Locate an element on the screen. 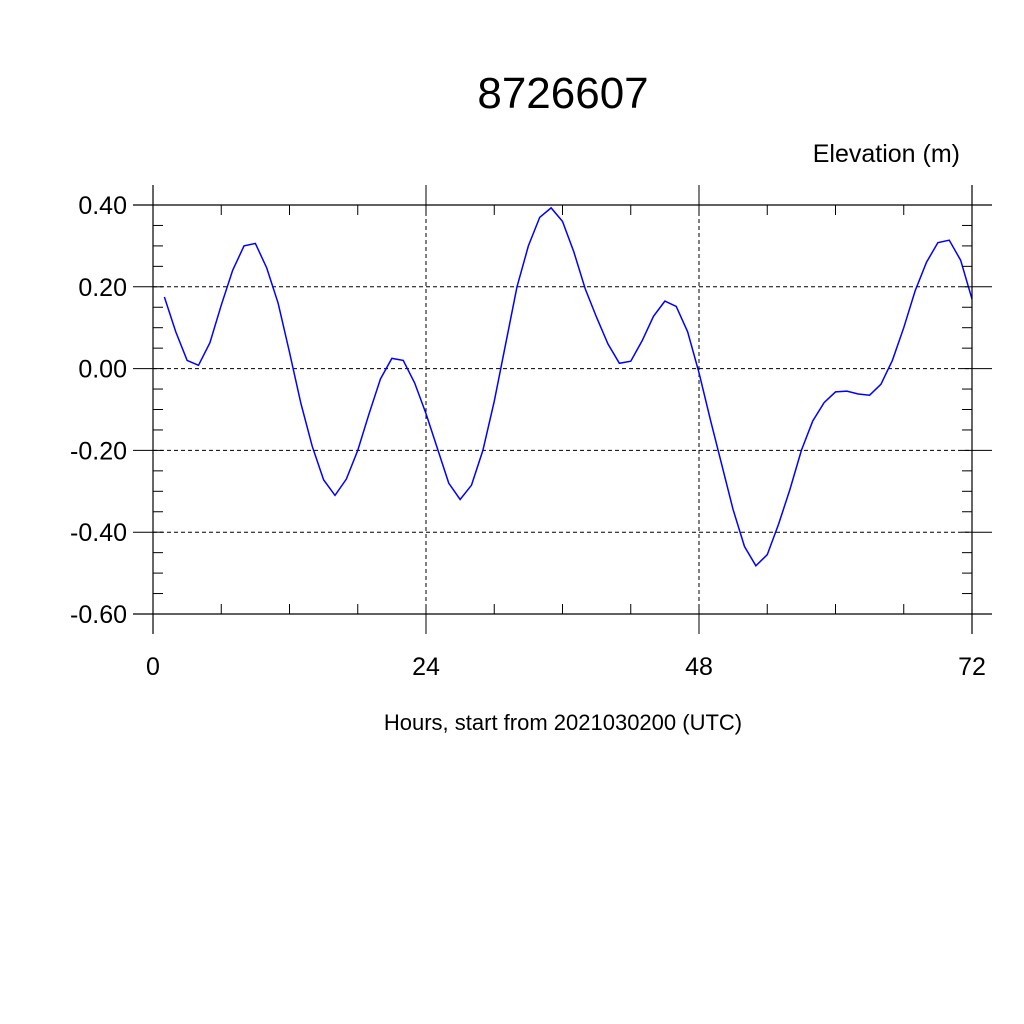 The image size is (1024, 1024). x-axis-label: Hours, start from 2021030200 (UTC) is located at coordinates (563, 722).